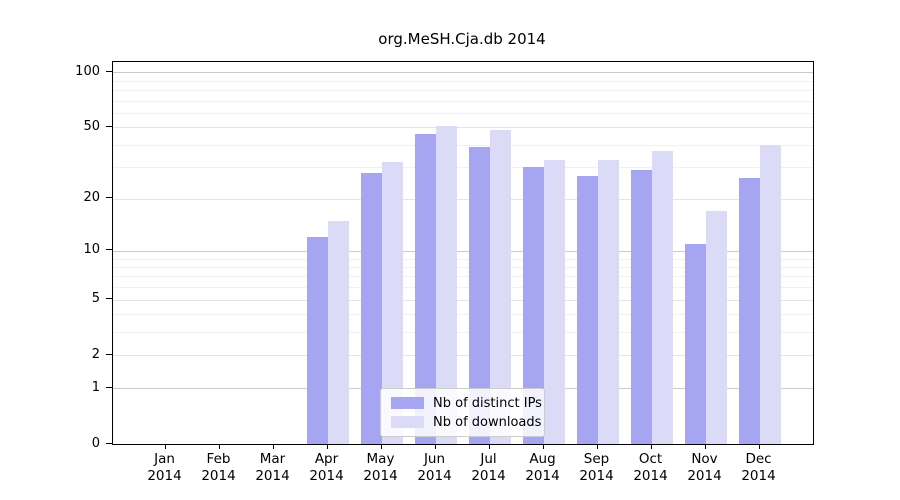 This screenshot has width=900, height=500. What do you see at coordinates (164, 467) in the screenshot?
I see `x-axis-tick-label: Jan 2014` at bounding box center [164, 467].